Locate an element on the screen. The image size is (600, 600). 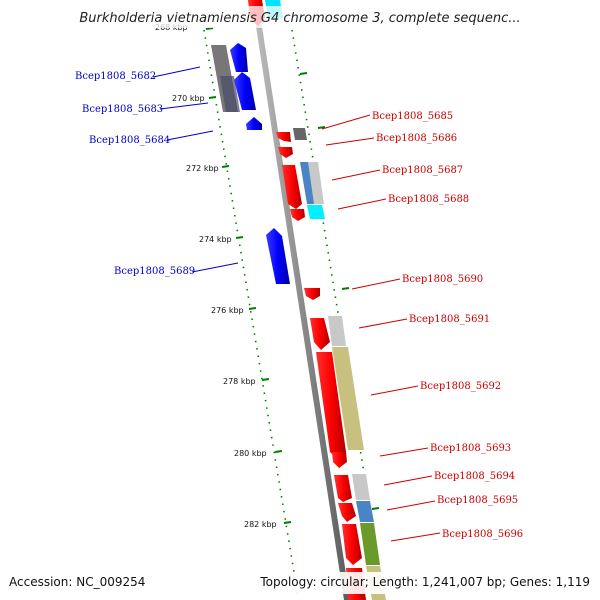
accession-text: Accession: NC_009254 is located at coordinates (77, 582).